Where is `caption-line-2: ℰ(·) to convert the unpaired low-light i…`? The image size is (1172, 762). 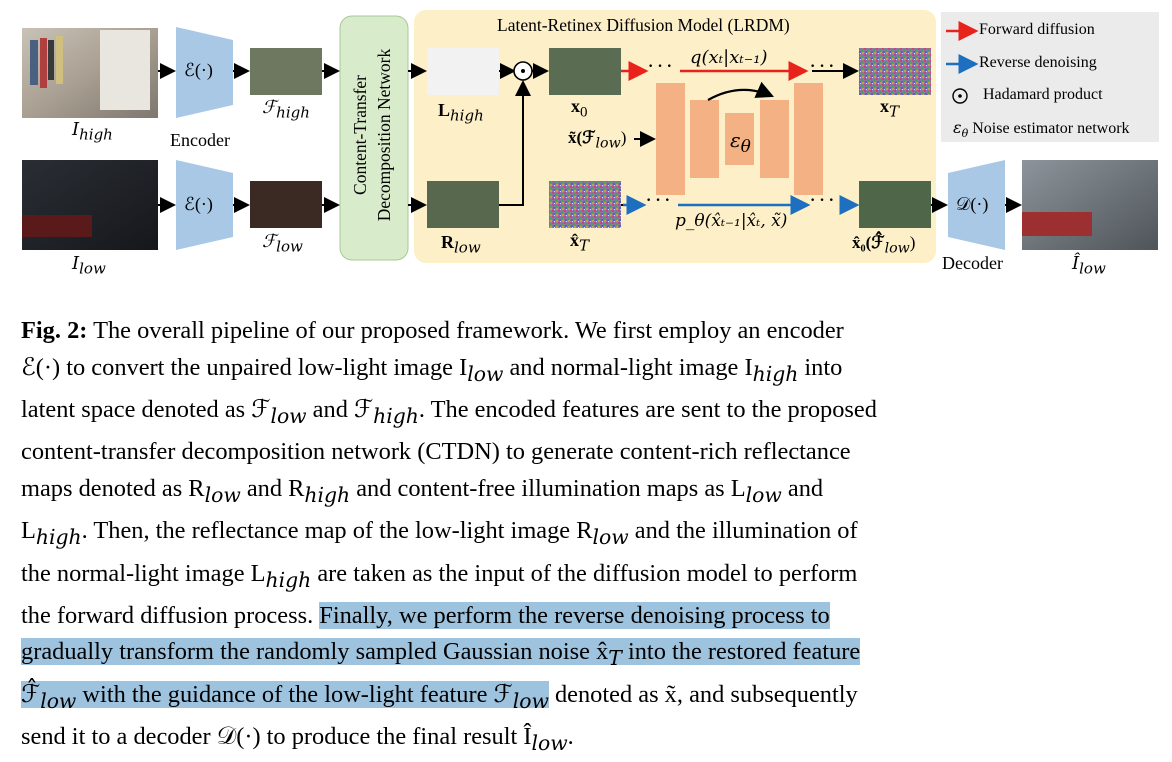
caption-line-2: ℰ(·) to convert the unpaired low-light i… is located at coordinates (591, 371).